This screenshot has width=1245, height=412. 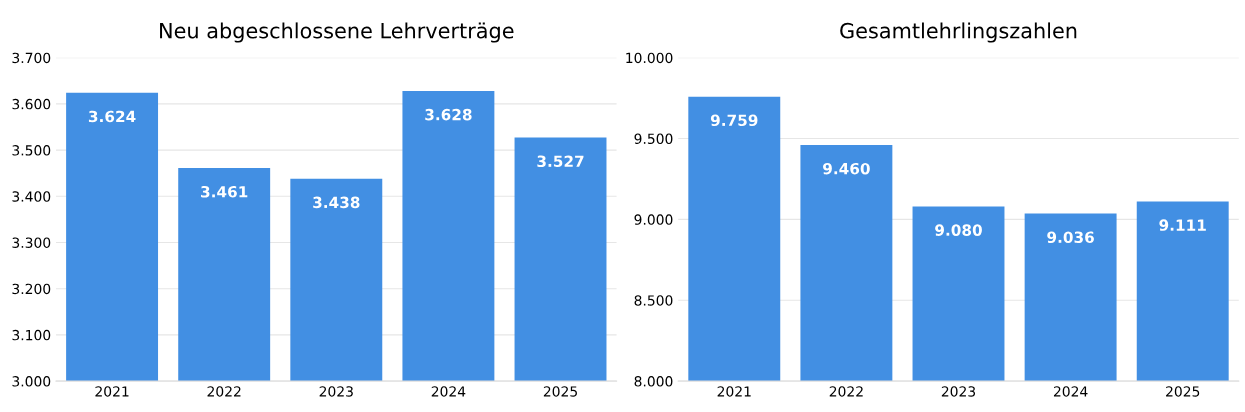 I want to click on data-label: 9.036, so click(x=1070, y=237).